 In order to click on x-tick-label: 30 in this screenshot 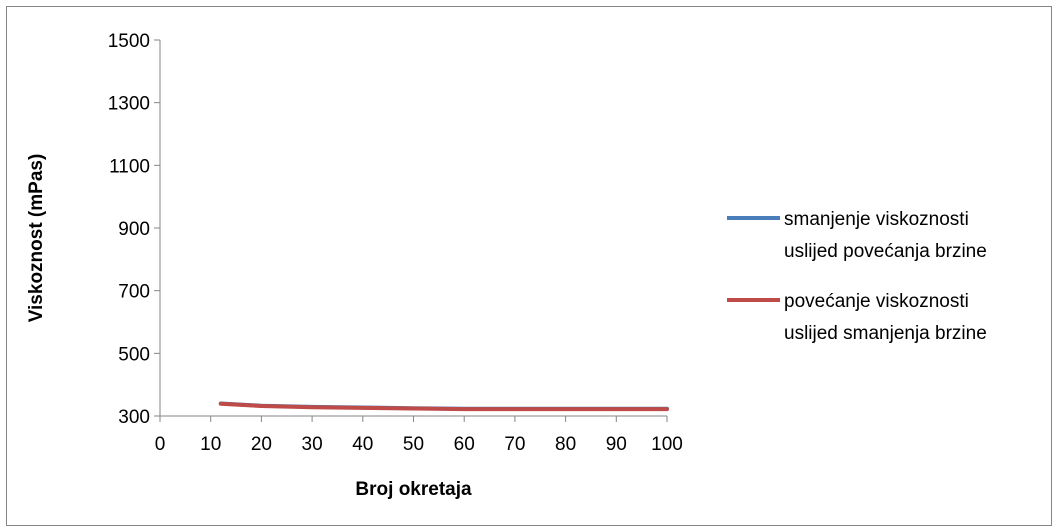, I will do `click(312, 444)`.